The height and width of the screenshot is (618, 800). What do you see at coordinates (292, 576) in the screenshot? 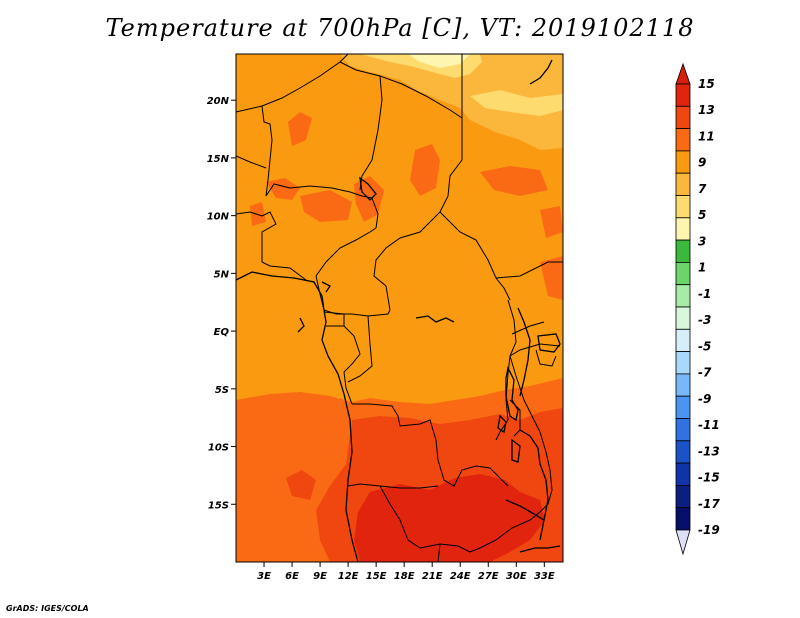
I see `lon-tick-label: 6E` at bounding box center [292, 576].